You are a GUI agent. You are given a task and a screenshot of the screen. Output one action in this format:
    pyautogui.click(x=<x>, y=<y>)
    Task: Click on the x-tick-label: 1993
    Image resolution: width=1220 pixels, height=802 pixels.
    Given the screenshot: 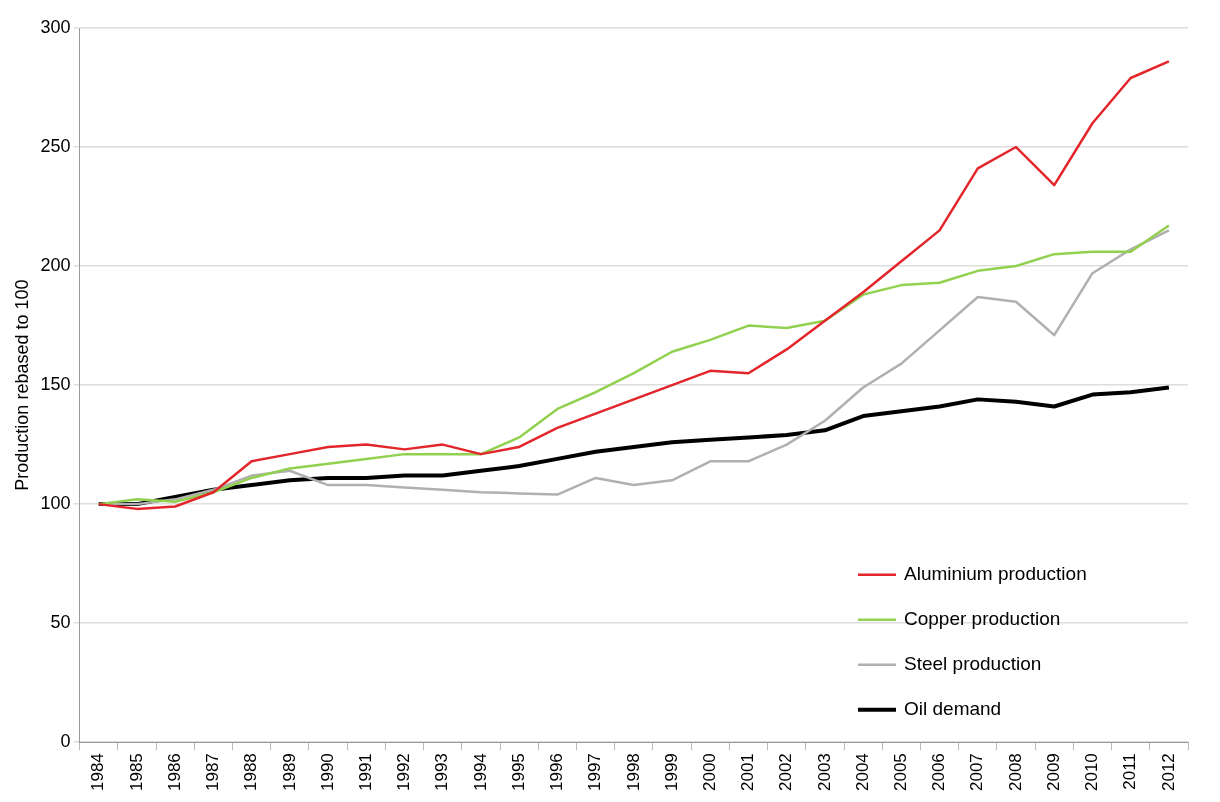 What is the action you would take?
    pyautogui.click(x=442, y=772)
    